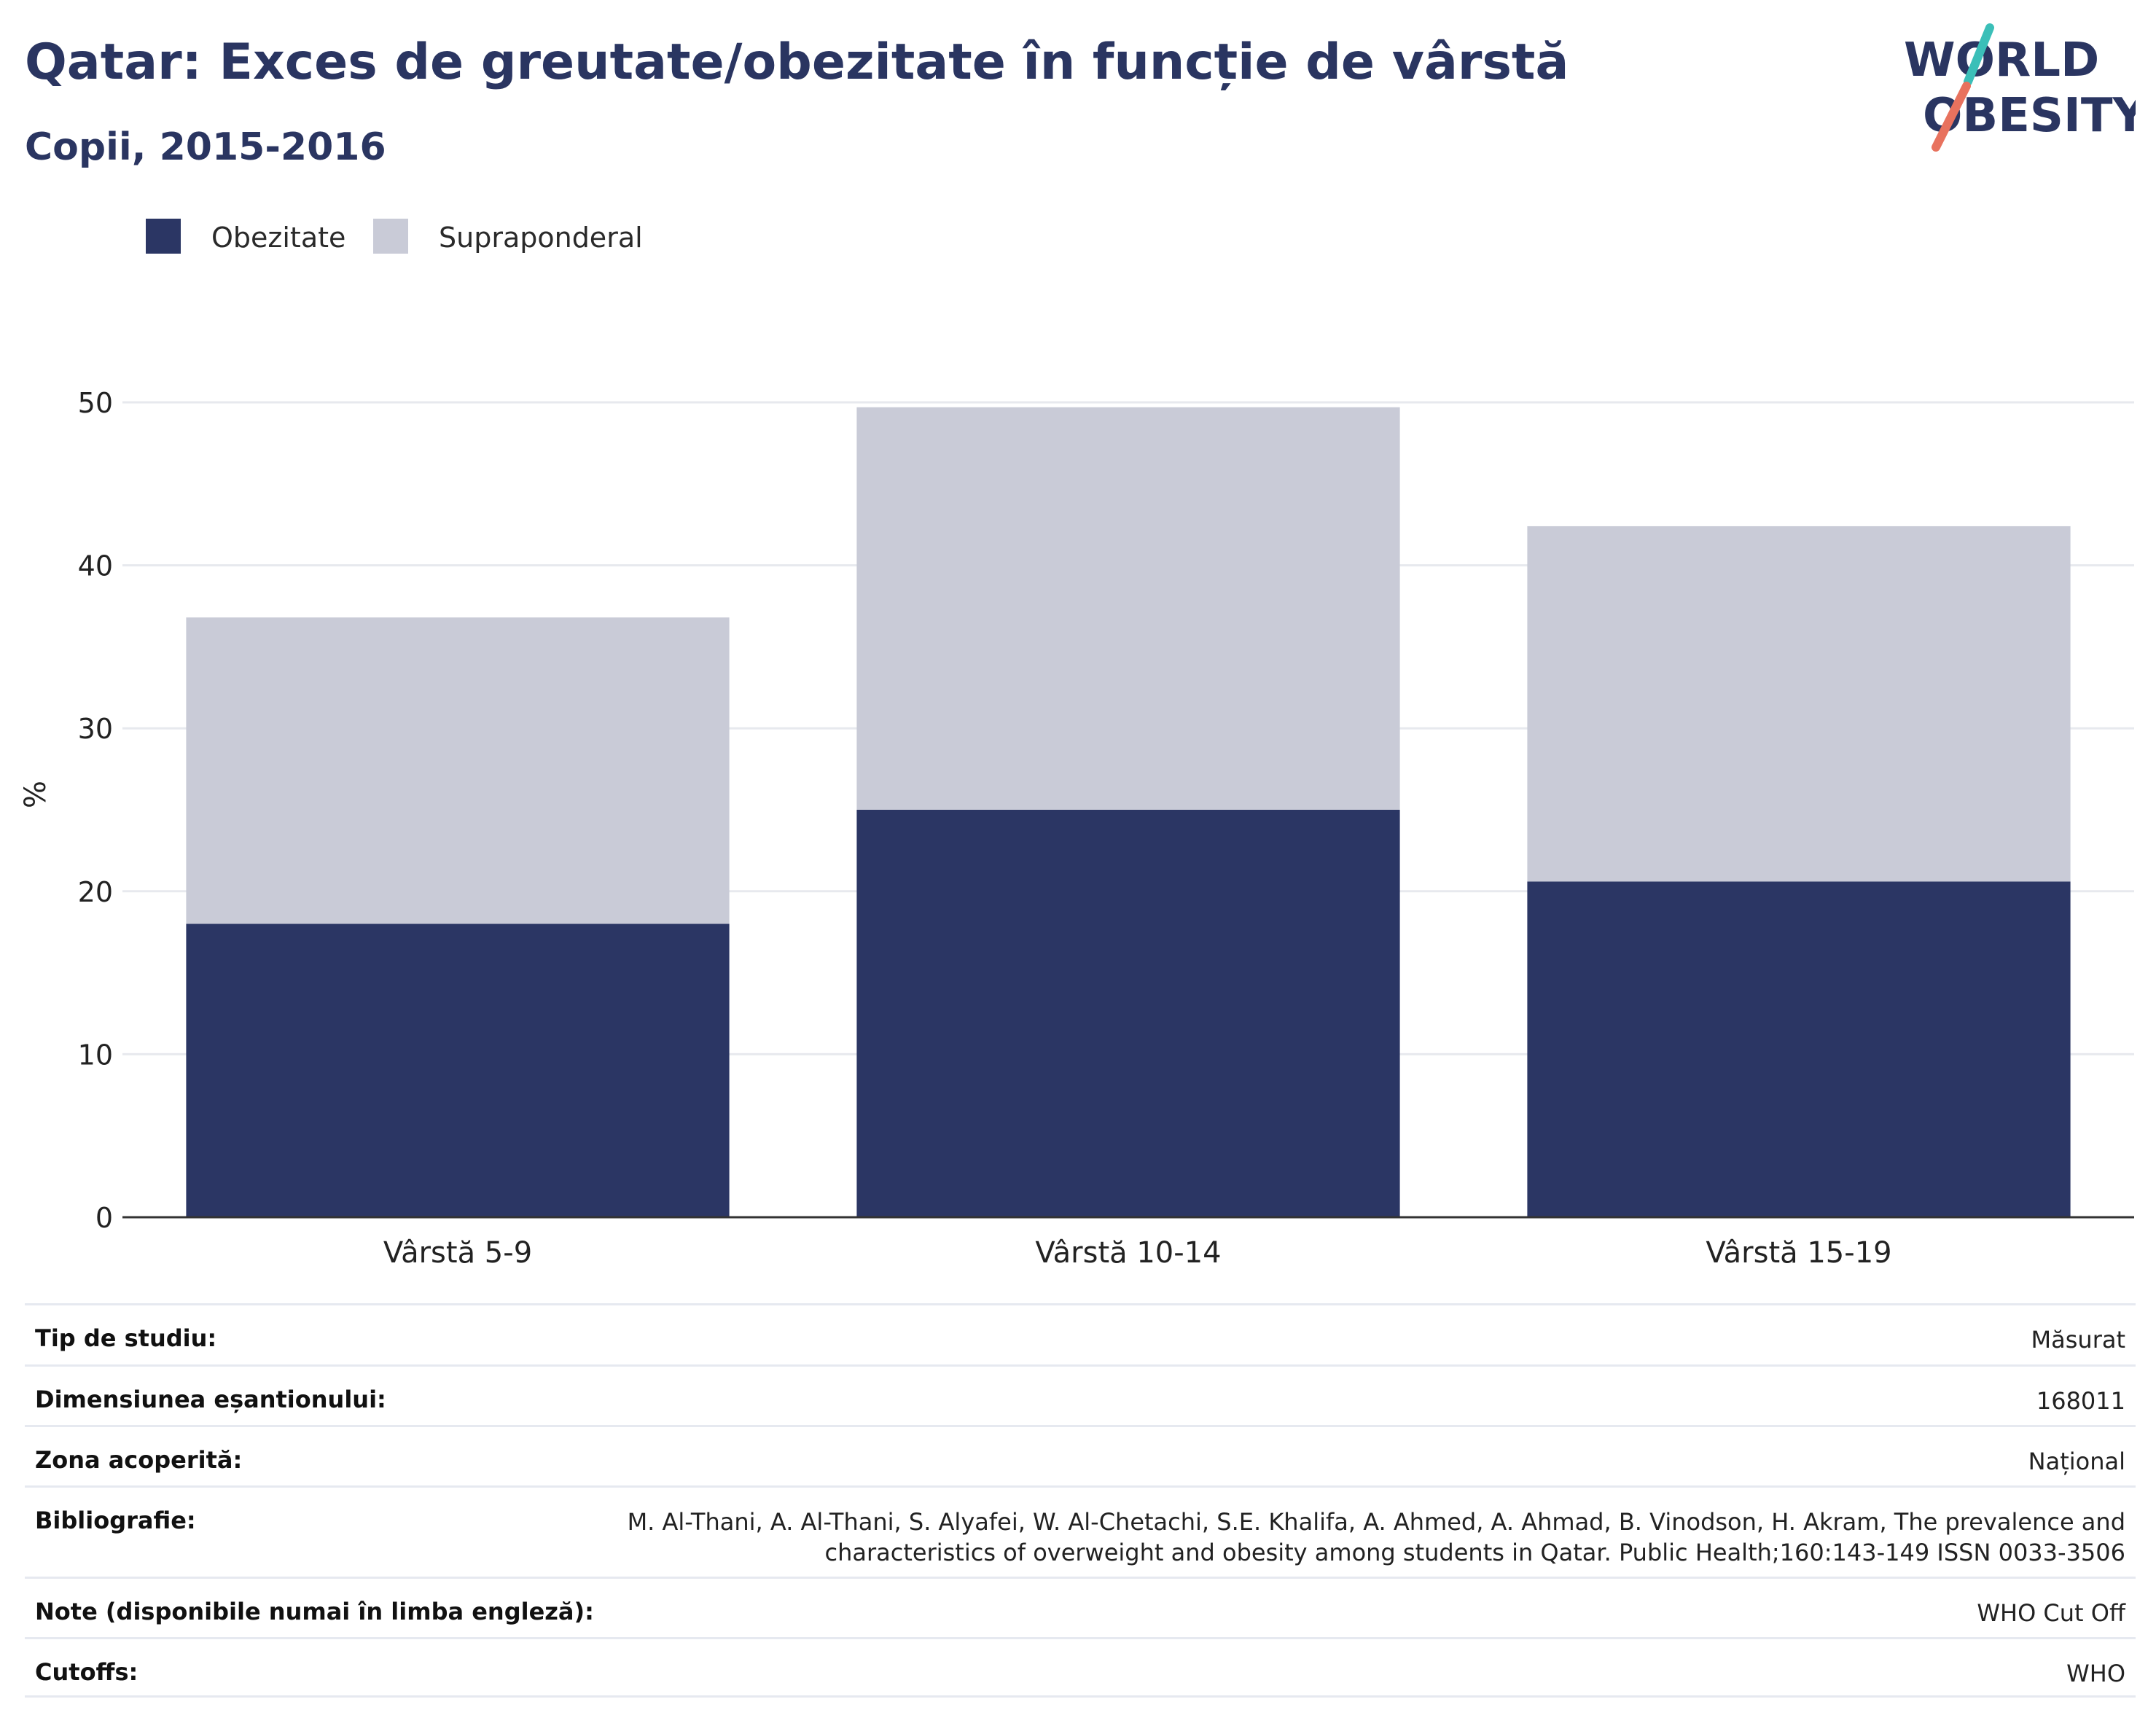 The image size is (2156, 1734). I want to click on info-value-tip-studiu: Măsurat, so click(2078, 1340).